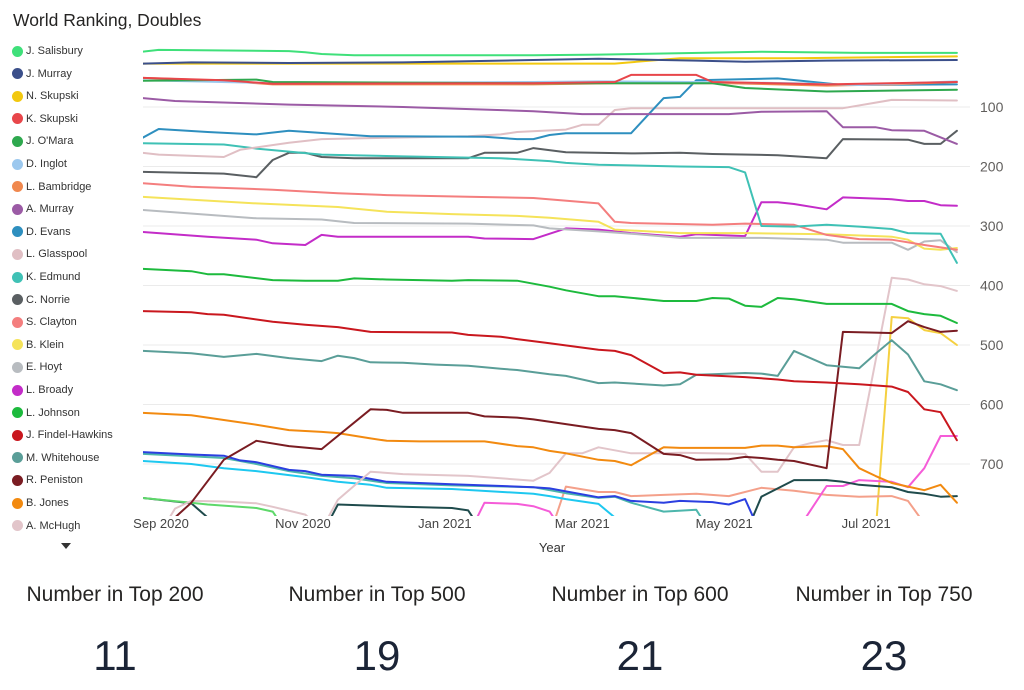 Image resolution: width=1024 pixels, height=690 pixels. Describe the element at coordinates (54, 480) in the screenshot. I see `legend-label: R. Peniston` at that location.